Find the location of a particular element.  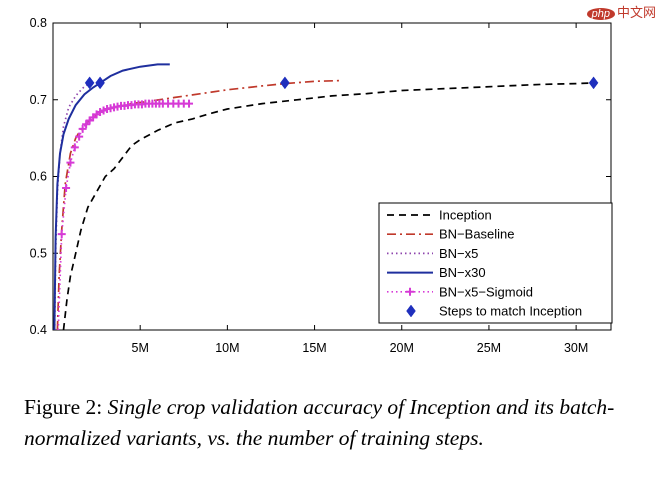

legend-label-bn-x5: BN−x5 is located at coordinates (458, 253).